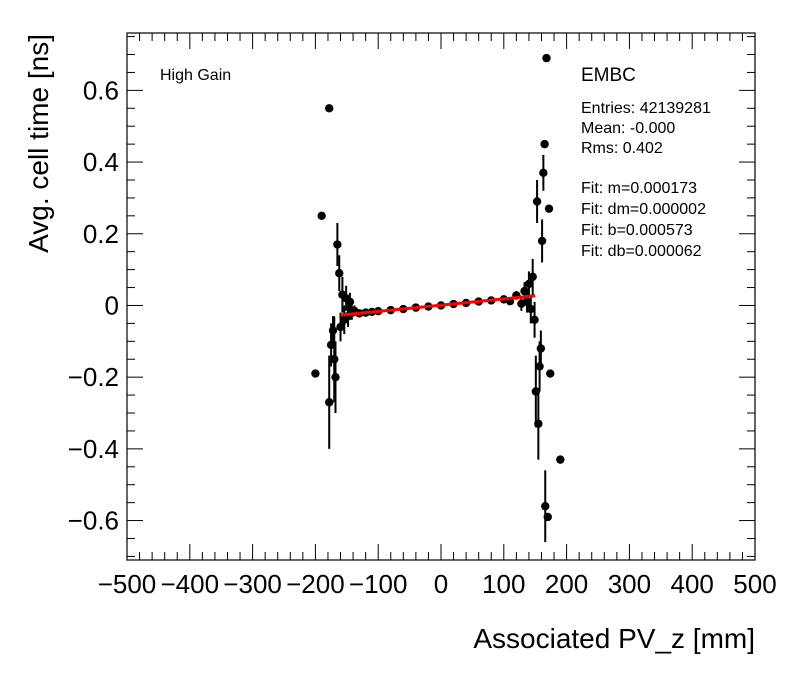 This screenshot has height=677, width=796. I want to click on y-tick-label: 0.4, so click(101, 162).